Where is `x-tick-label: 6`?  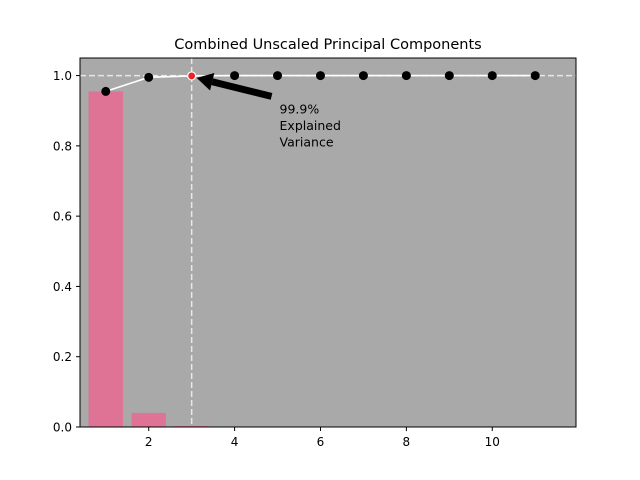
x-tick-label: 6 is located at coordinates (321, 442).